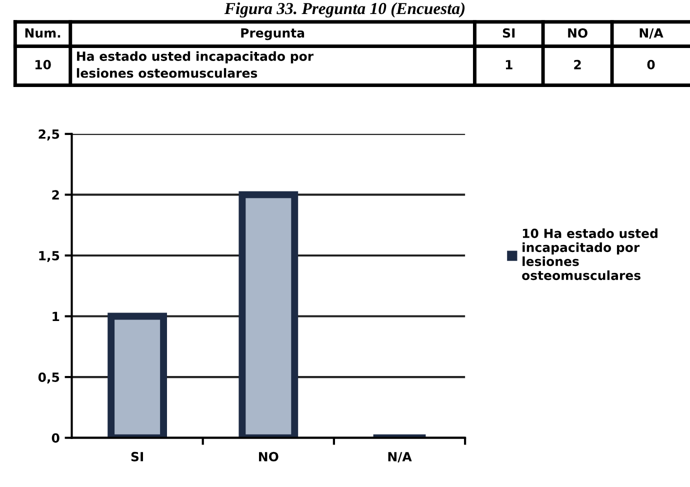 This screenshot has width=690, height=487. What do you see at coordinates (272, 34) in the screenshot?
I see `text: Pregunta` at bounding box center [272, 34].